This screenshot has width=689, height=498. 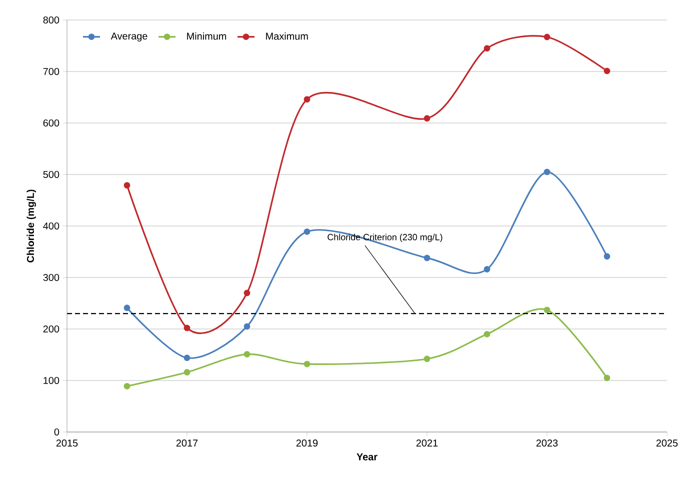 I want to click on x-axis-title: Year, so click(x=367, y=456).